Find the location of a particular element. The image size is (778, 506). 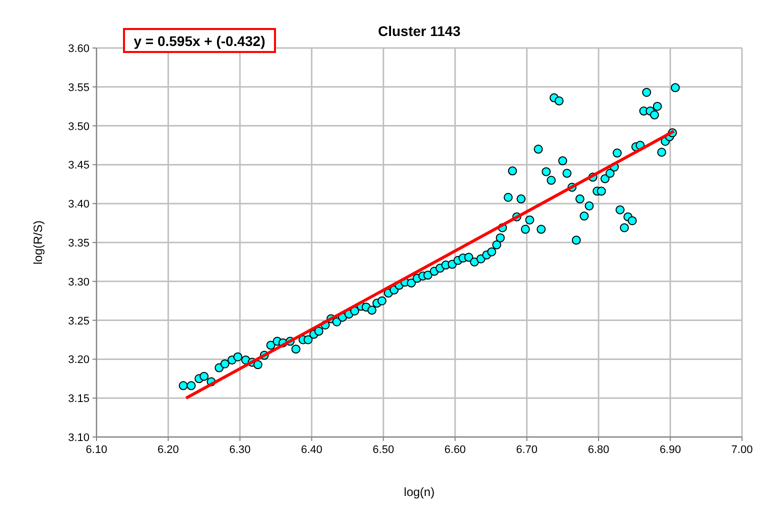

x-tick-label: 6.70 is located at coordinates (527, 450).